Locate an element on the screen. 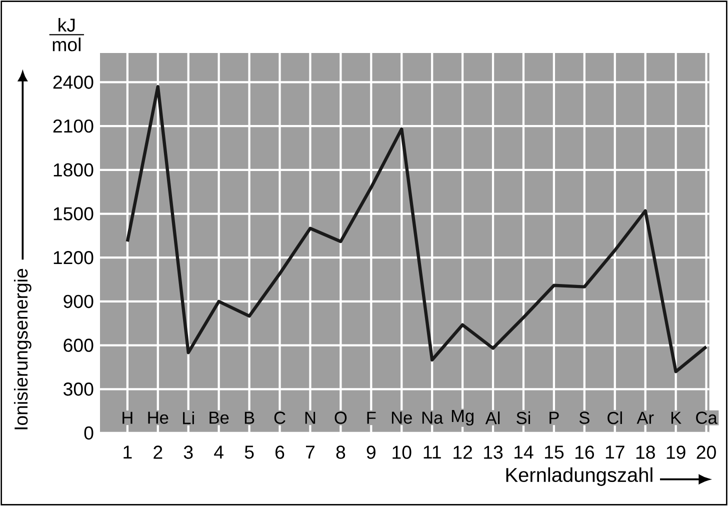  annotation: O is located at coordinates (340, 418).